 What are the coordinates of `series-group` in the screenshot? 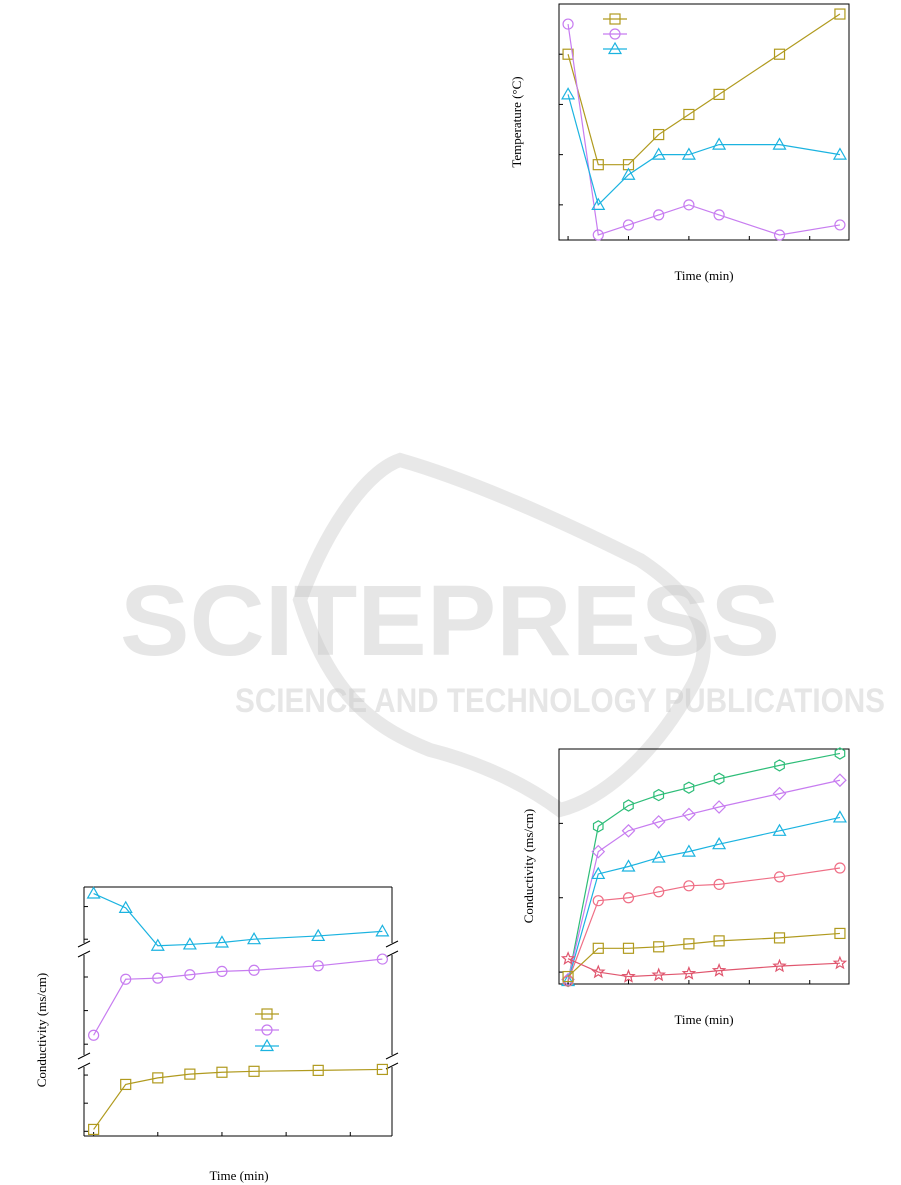 It's located at (238, 1011).